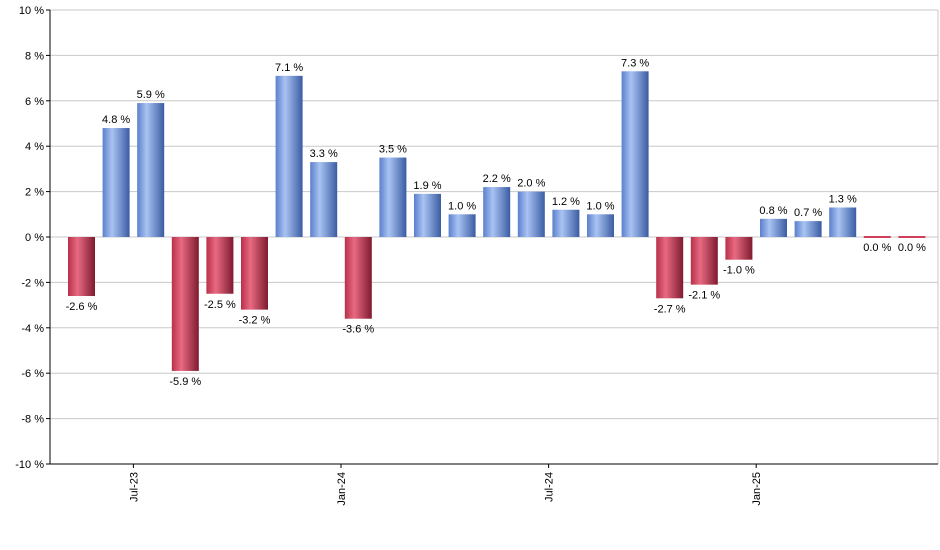  What do you see at coordinates (342, 489) in the screenshot?
I see `x-tick-label: Jan-24` at bounding box center [342, 489].